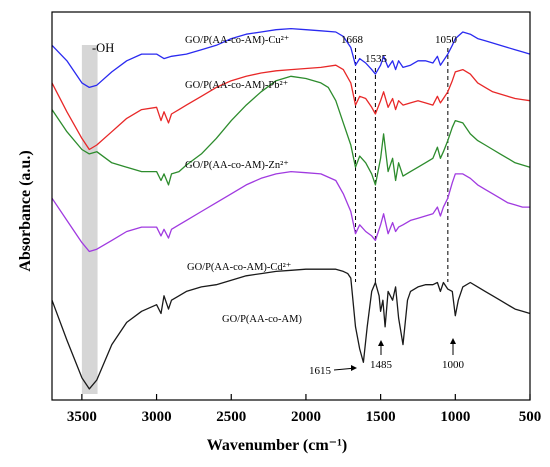 The image size is (550, 467). Describe the element at coordinates (402, 165) in the screenshot. I see `reference-lines` at that location.